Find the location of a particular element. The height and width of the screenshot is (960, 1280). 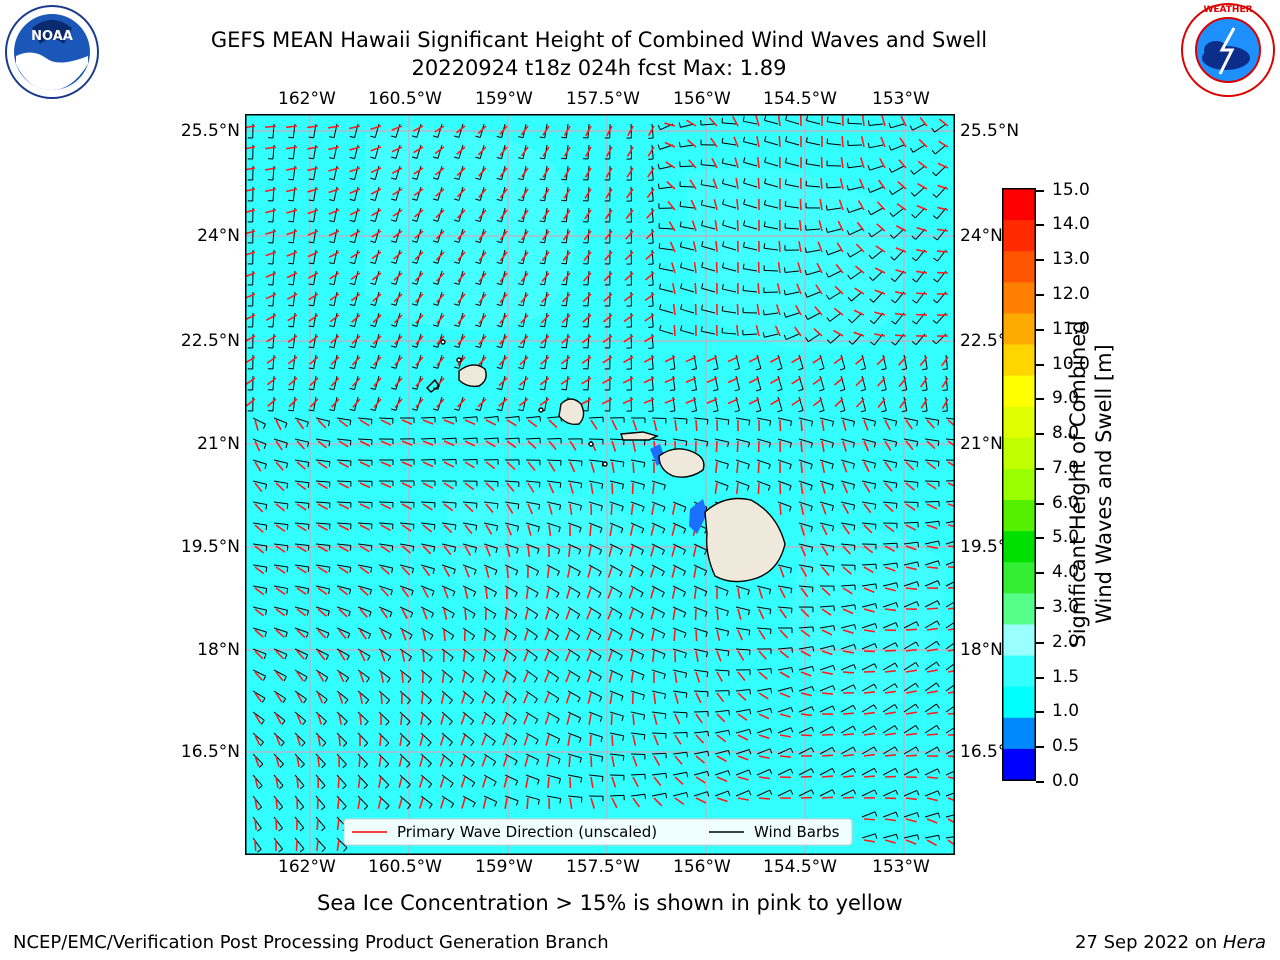

colorbar-tick: 4.0 is located at coordinates (1066, 572).